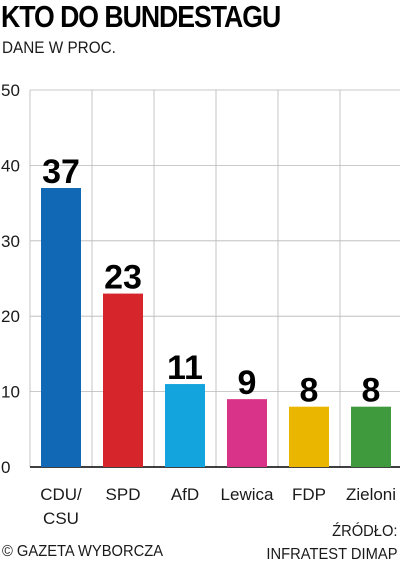 Image resolution: width=400 pixels, height=576 pixels. What do you see at coordinates (59, 47) in the screenshot?
I see `chart-subtitle: DANE W PROC.` at bounding box center [59, 47].